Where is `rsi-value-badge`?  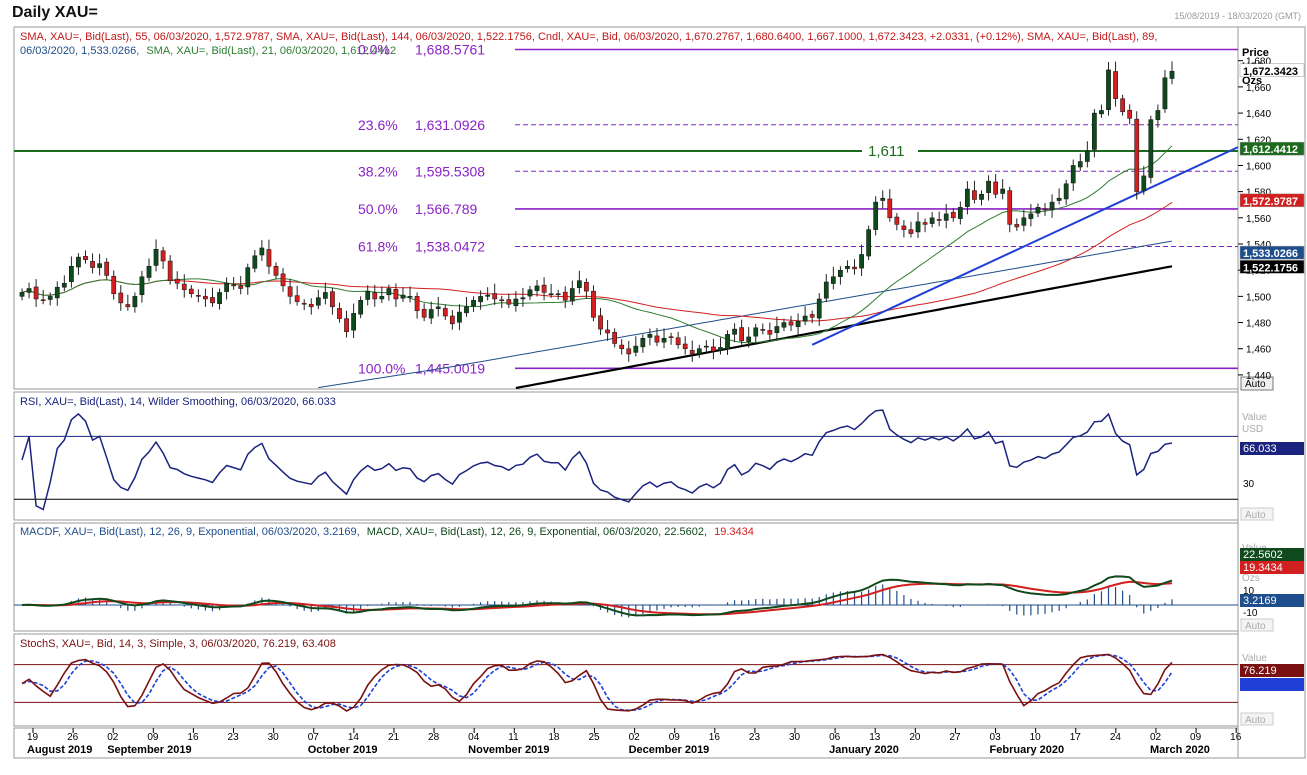
rsi-value-badge is located at coordinates (1272, 448).